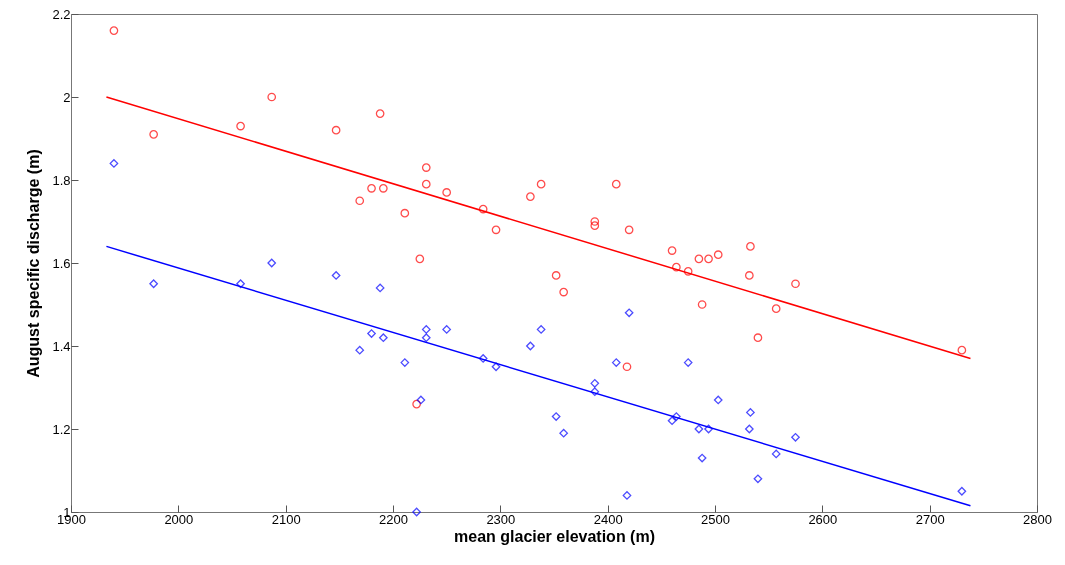 The height and width of the screenshot is (565, 1065). What do you see at coordinates (608, 519) in the screenshot?
I see `x-tick-label: 2400` at bounding box center [608, 519].